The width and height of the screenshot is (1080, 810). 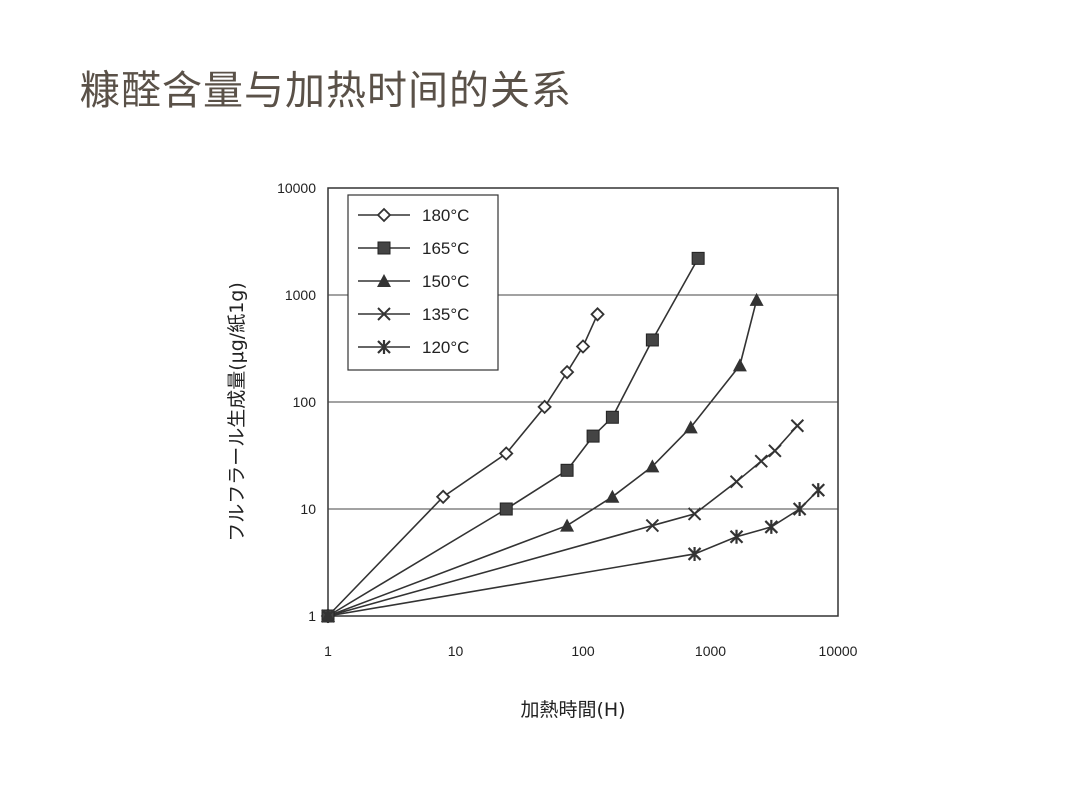 I want to click on x-tick-labels: 1 10 100 1000 10000, so click(x=591, y=651).